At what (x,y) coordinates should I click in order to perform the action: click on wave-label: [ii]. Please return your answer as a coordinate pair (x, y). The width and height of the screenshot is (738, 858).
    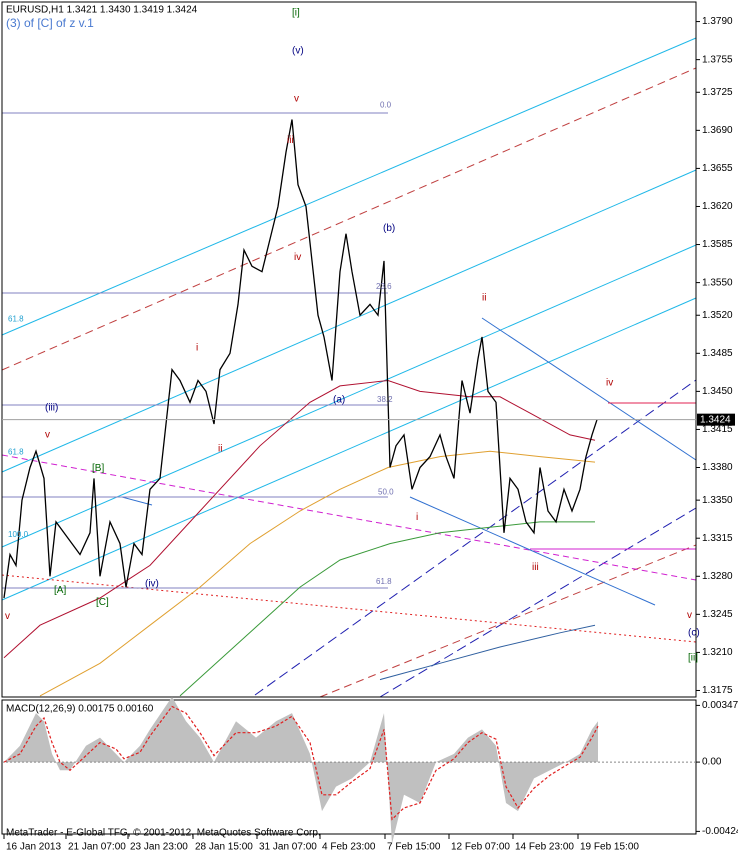
    Looking at the image, I should click on (693, 657).